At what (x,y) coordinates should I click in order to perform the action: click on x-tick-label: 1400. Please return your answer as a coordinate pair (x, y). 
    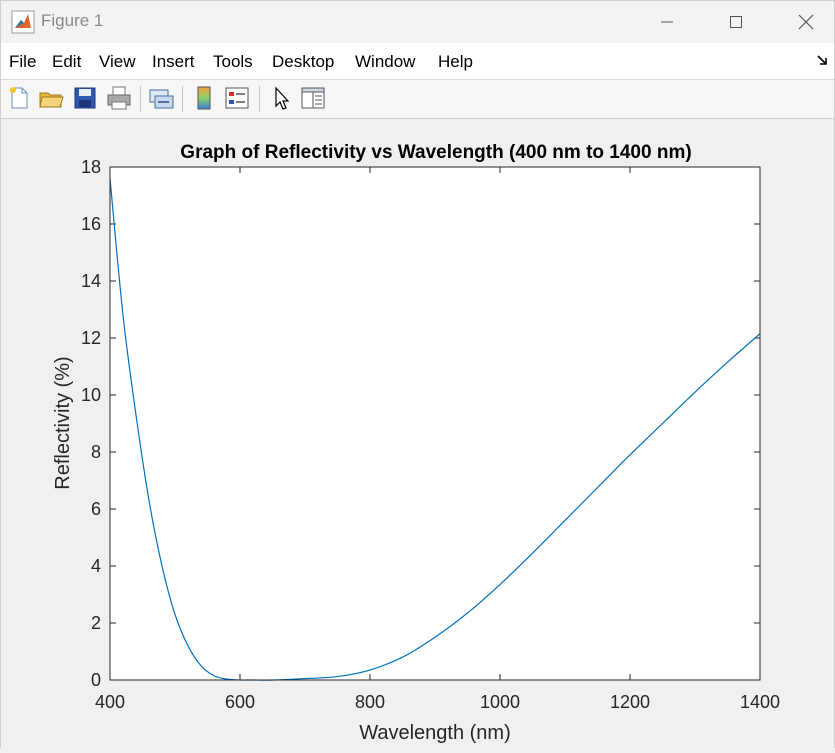
    Looking at the image, I should click on (760, 702).